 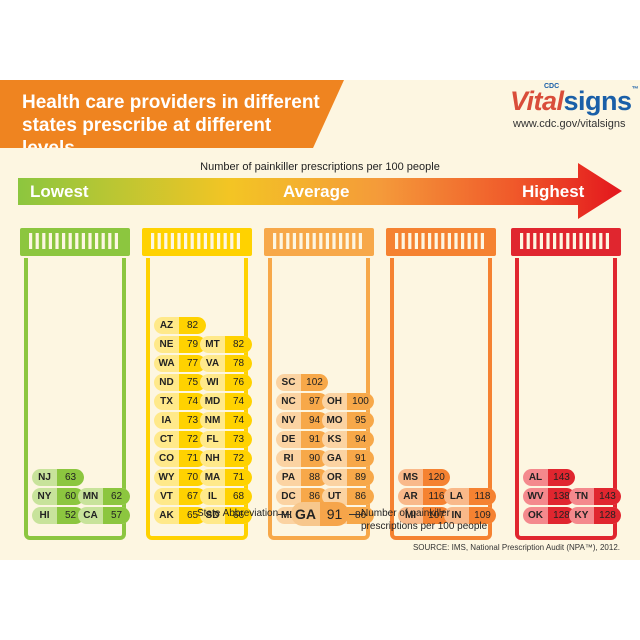 What do you see at coordinates (116, 496) in the screenshot?
I see `state-value: 62` at bounding box center [116, 496].